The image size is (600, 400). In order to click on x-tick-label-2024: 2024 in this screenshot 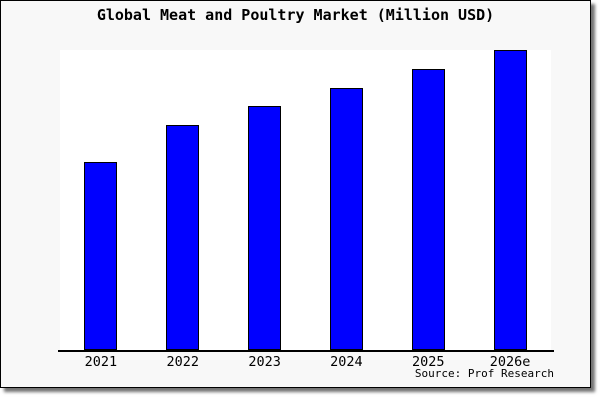, I will do `click(346, 362)`.